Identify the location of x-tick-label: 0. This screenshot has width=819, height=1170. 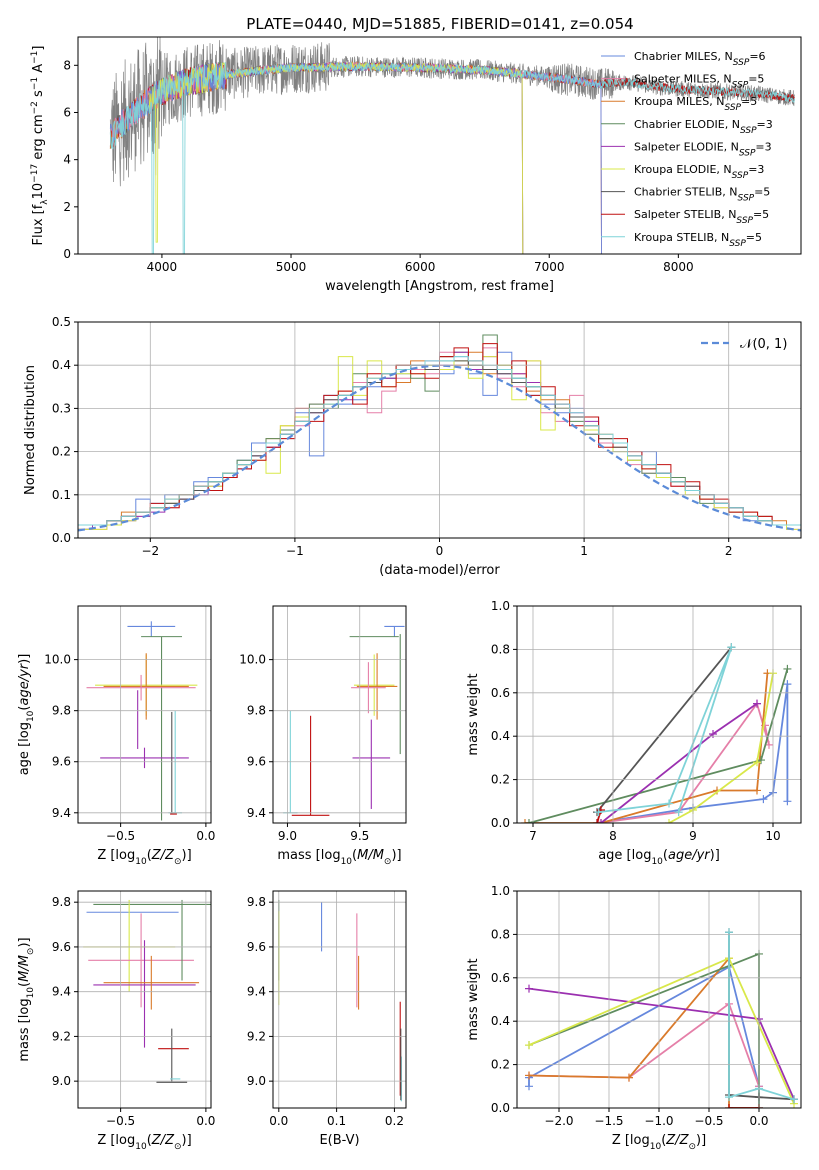
(440, 551).